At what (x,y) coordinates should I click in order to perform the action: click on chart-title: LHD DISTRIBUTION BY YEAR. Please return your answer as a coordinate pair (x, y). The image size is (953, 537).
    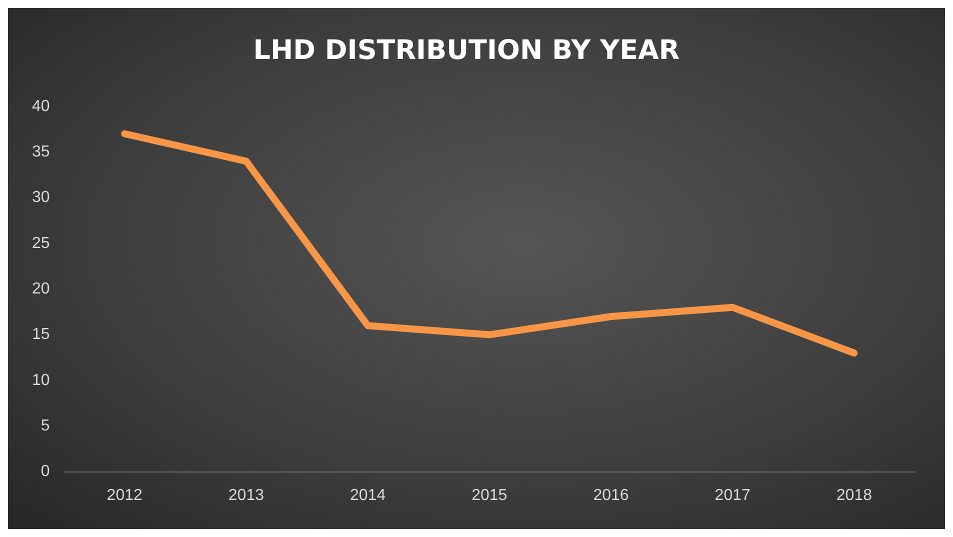
    Looking at the image, I should click on (466, 50).